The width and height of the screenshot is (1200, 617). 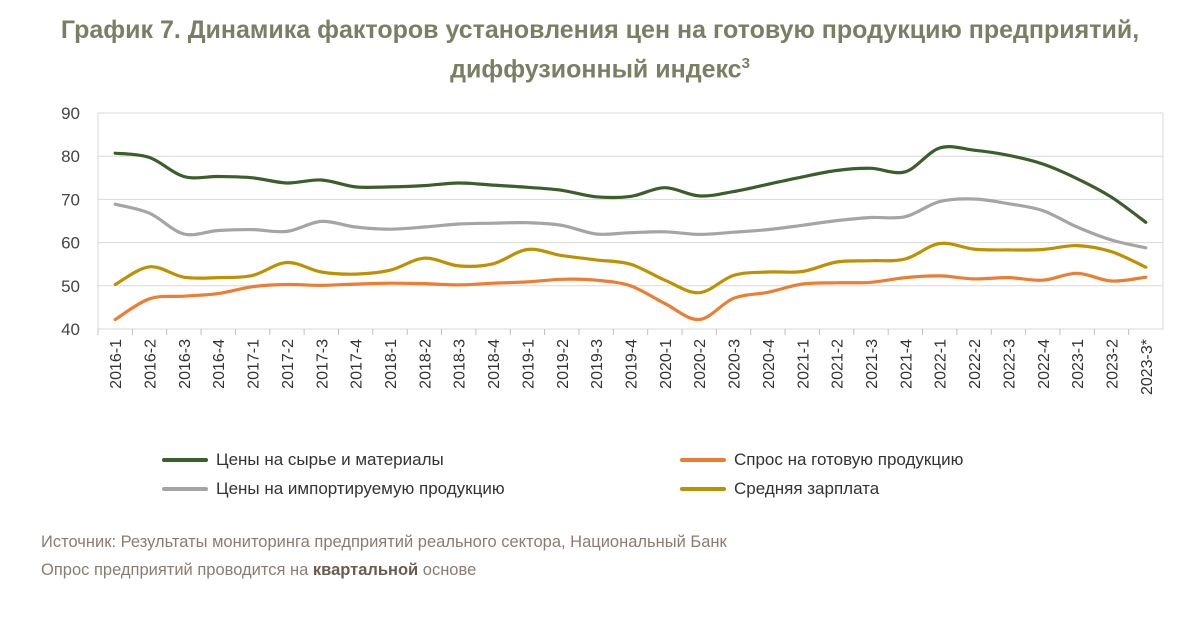 What do you see at coordinates (1147, 367) in the screenshot?
I see `x-tick-label: 2023-3*` at bounding box center [1147, 367].